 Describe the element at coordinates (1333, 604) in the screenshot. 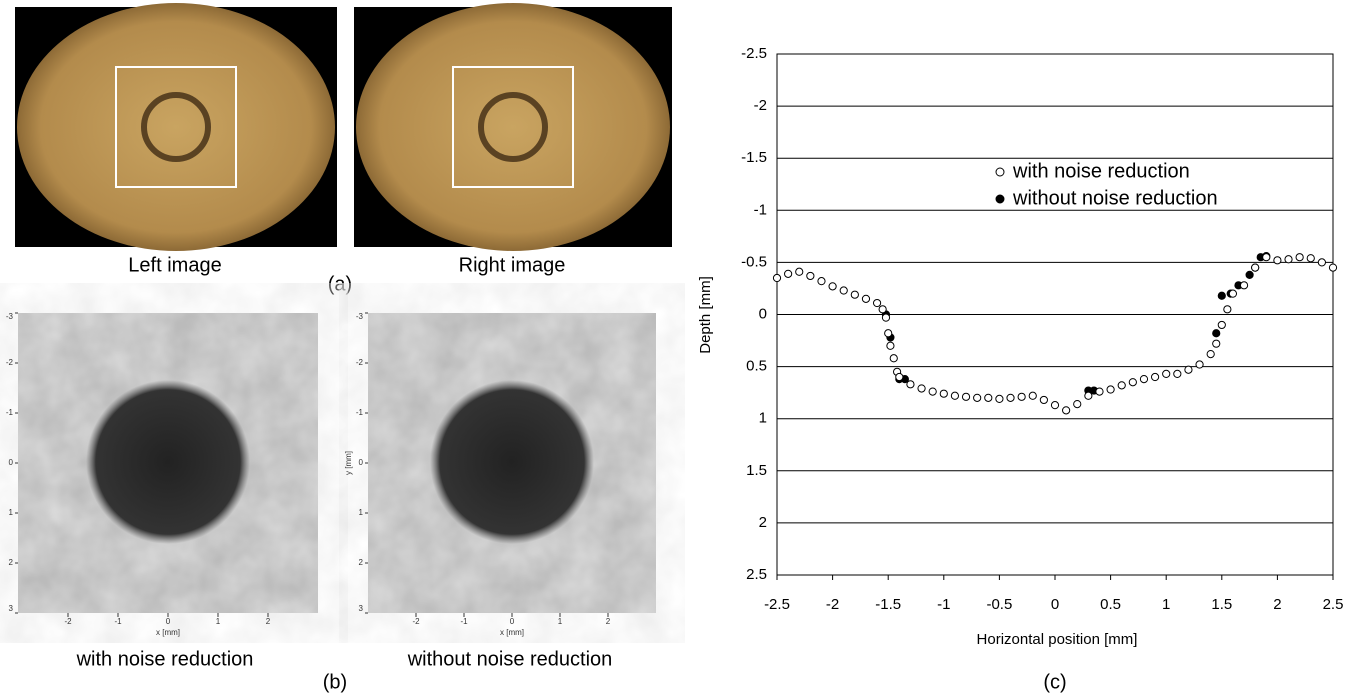

I see `x-tick-label: 2.5` at that location.